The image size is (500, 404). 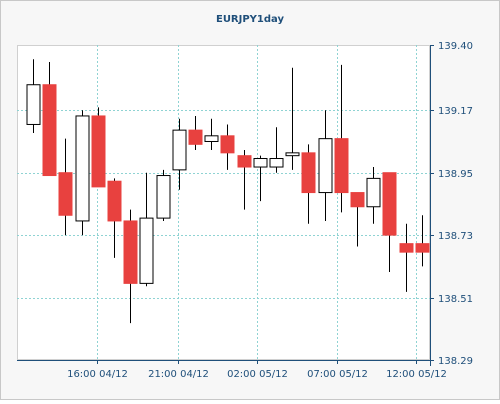 What do you see at coordinates (416, 374) in the screenshot?
I see `x-tick-label: 12:00 05/12` at bounding box center [416, 374].